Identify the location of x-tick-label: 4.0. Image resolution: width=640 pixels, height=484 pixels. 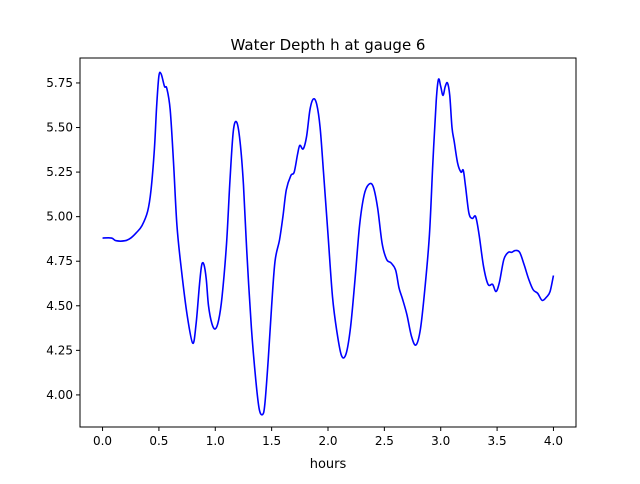
(553, 441).